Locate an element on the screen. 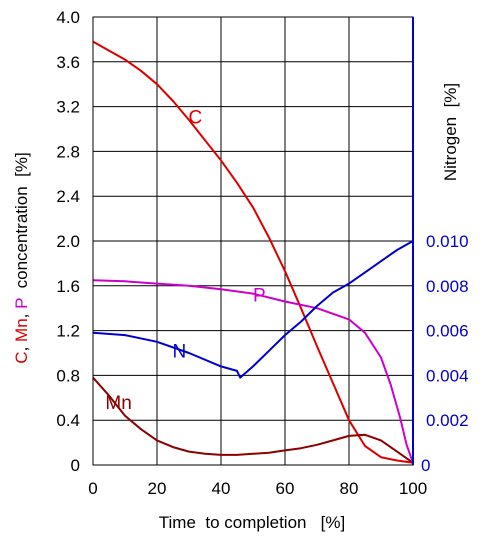 This screenshot has width=485, height=542. x-tick-label: 0 is located at coordinates (92, 488).